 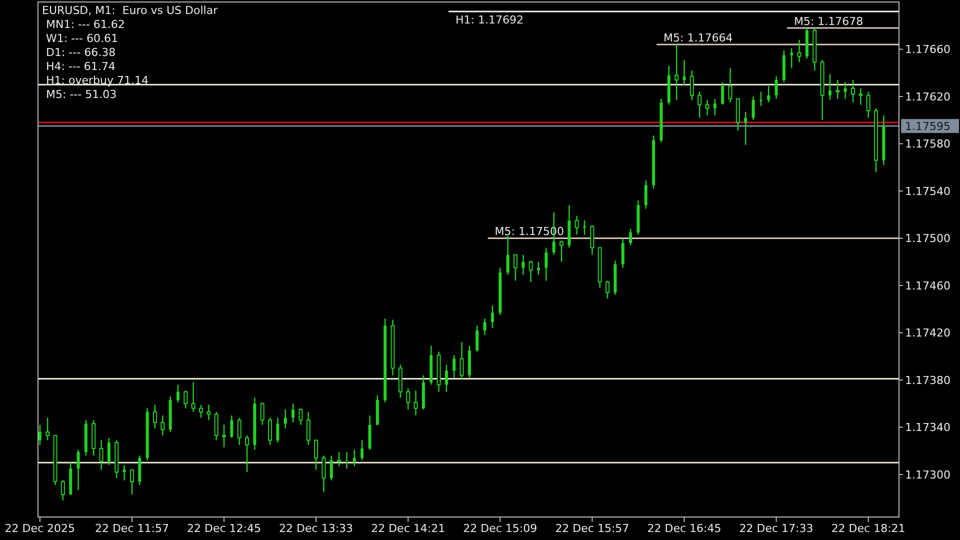 I want to click on y-tick-label: 1.17300, so click(x=927, y=475).